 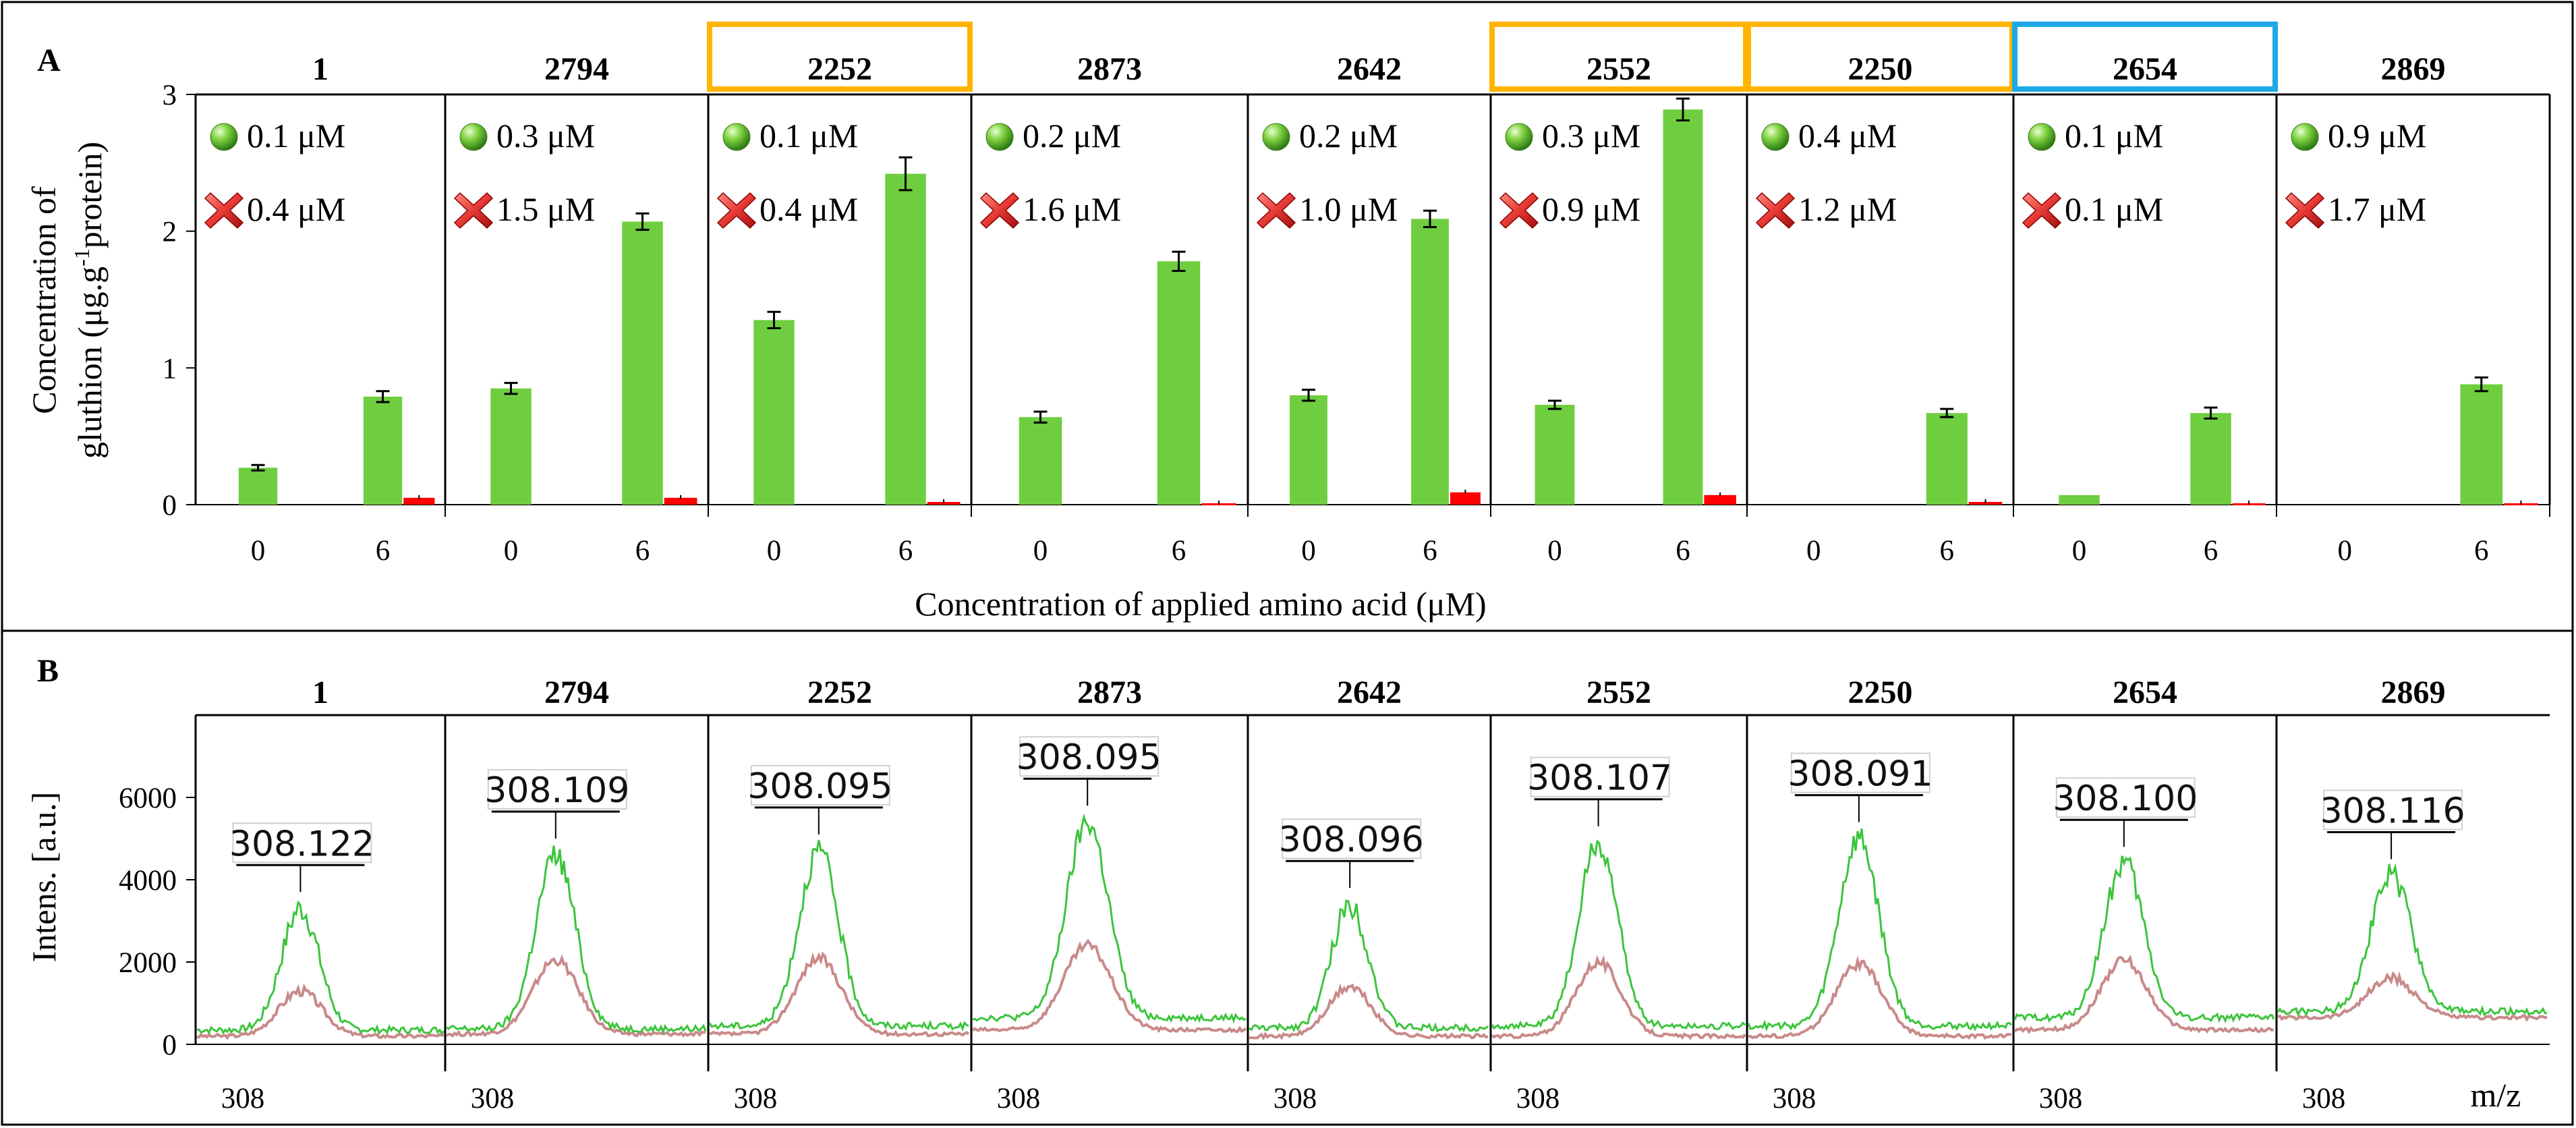 I want to click on sample-column-2252: 2252 0 6 0.1 μM 0.4 μM, so click(x=840, y=294).